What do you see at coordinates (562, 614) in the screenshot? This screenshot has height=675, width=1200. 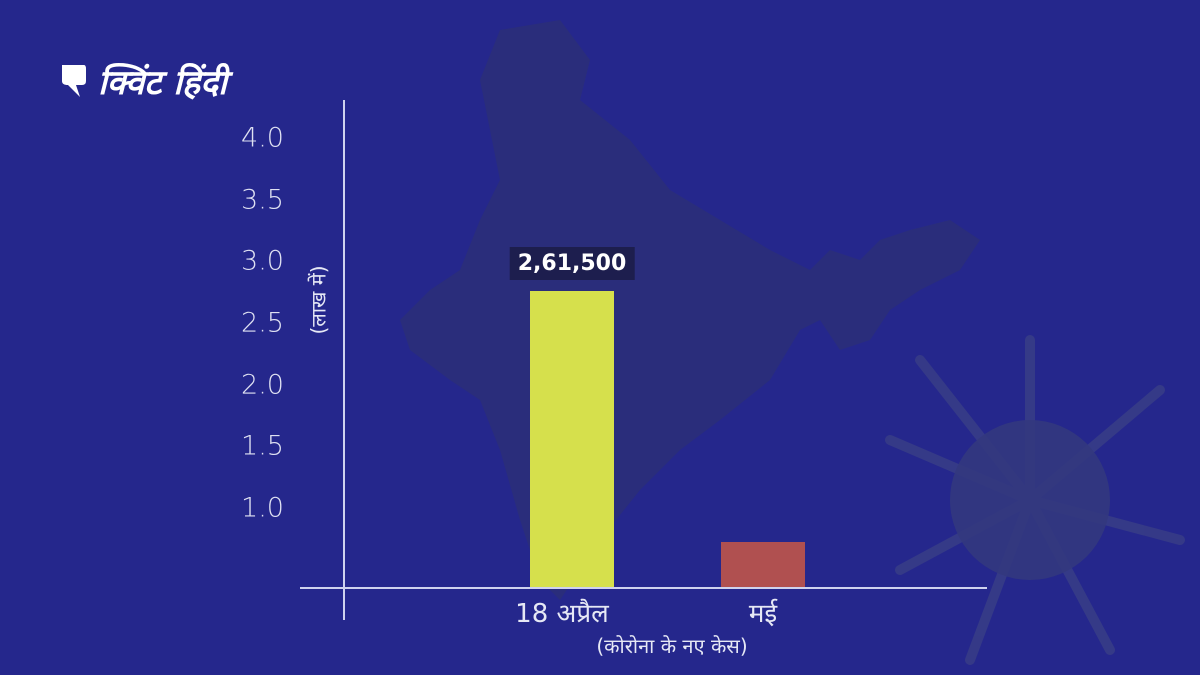 I see `x-category-label: 18 अप्रैल` at bounding box center [562, 614].